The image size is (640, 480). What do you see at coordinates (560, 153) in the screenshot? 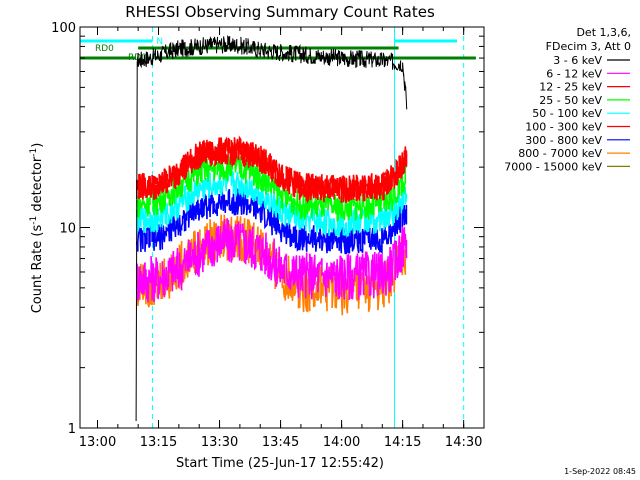
I see `legend-label-7: 800 - 7000 keV` at bounding box center [560, 153].